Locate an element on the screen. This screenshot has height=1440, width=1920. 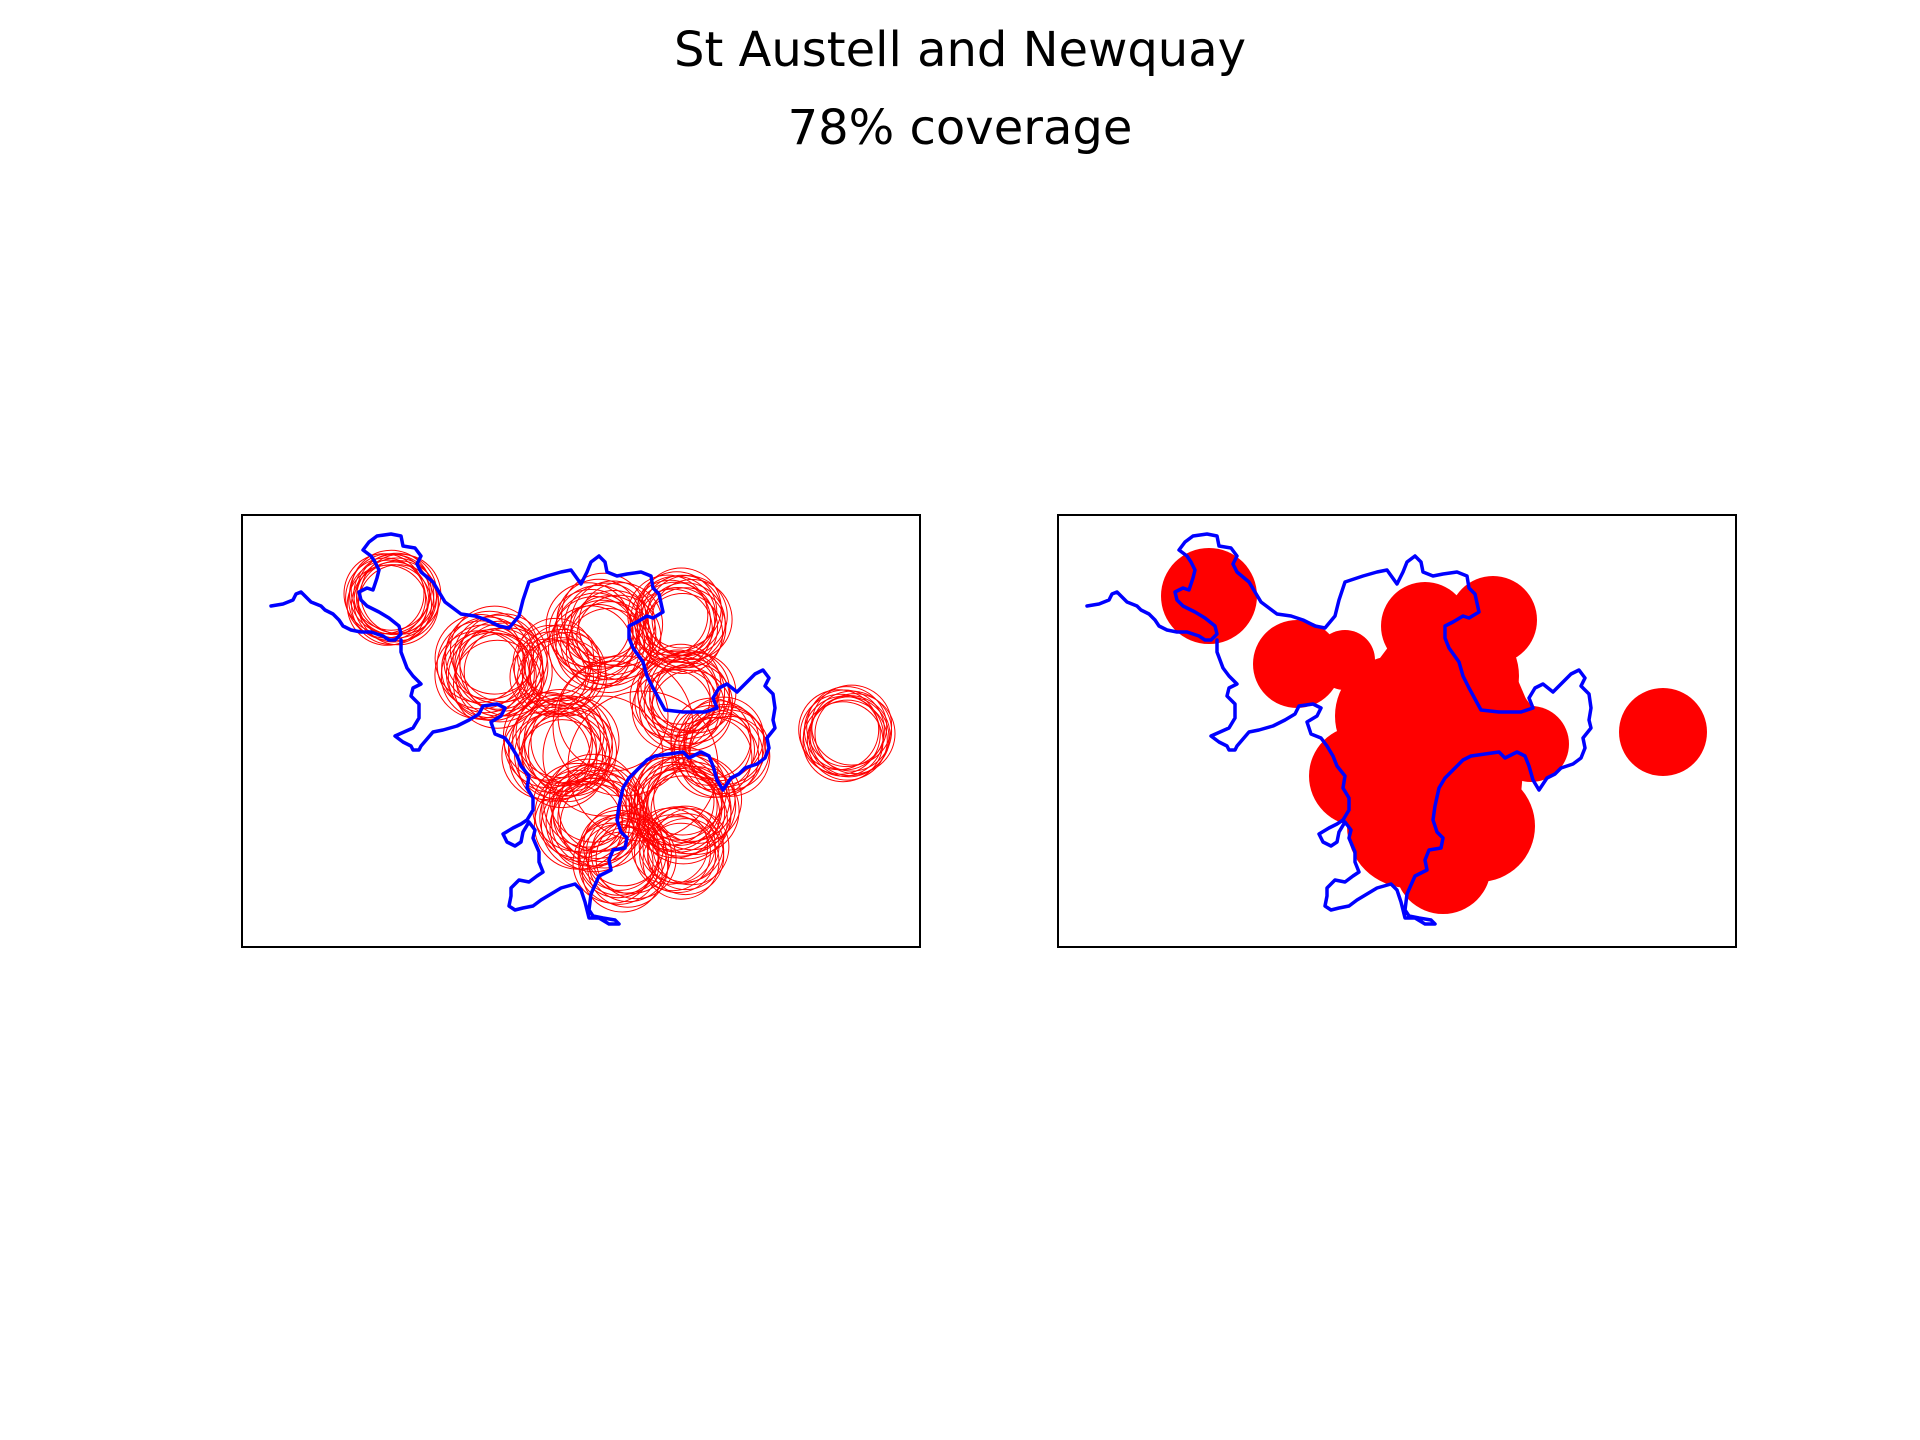
coverage-circle-outlines is located at coordinates (619, 731).